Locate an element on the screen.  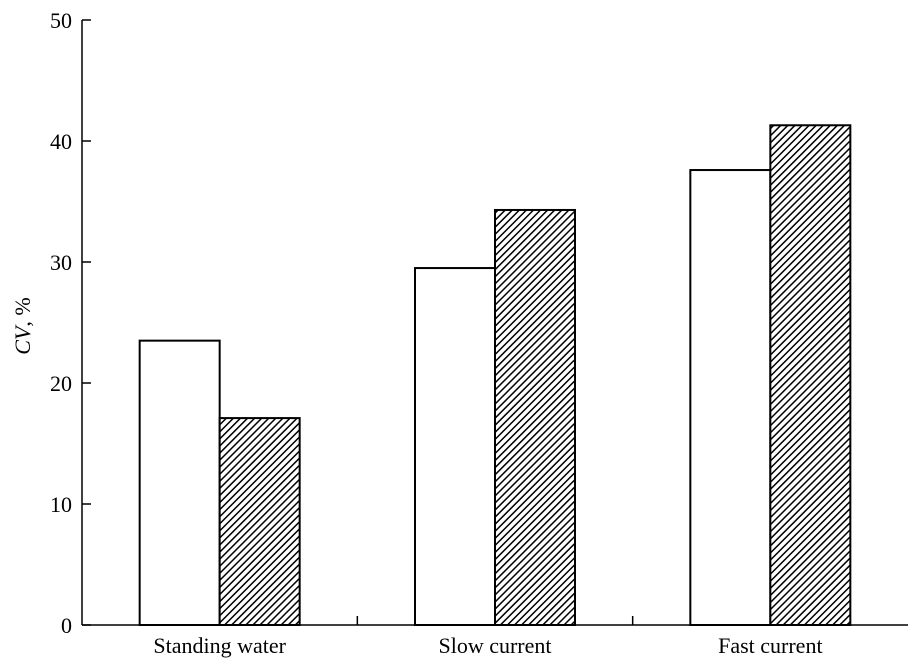
x-category-label: Standing water is located at coordinates (219, 645).